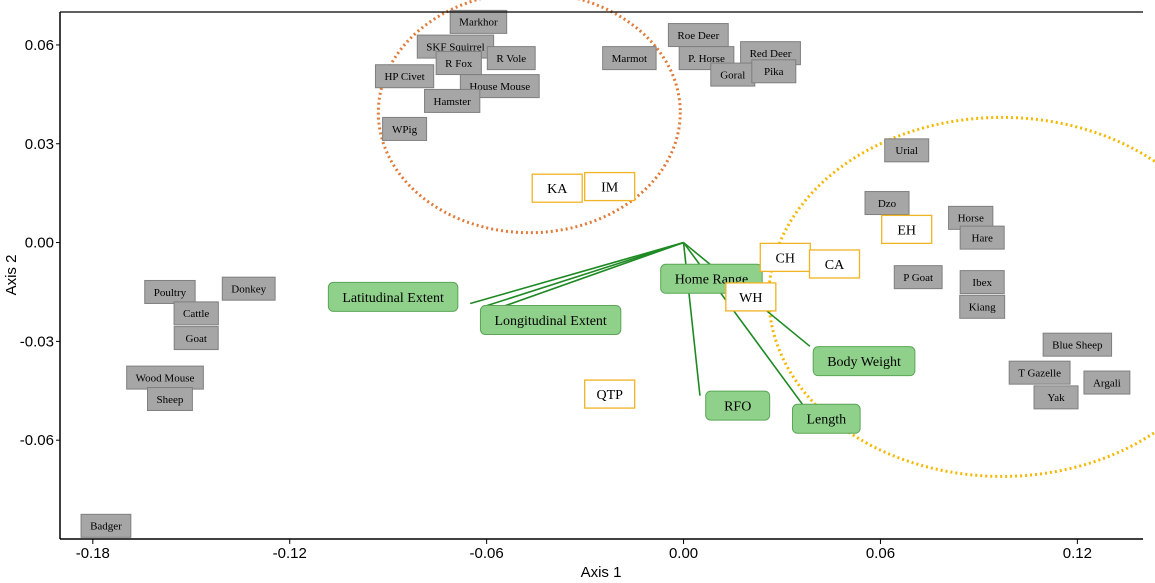 This screenshot has height=583, width=1155. I want to click on variable-label-rfo-text: RFO, so click(737, 407).